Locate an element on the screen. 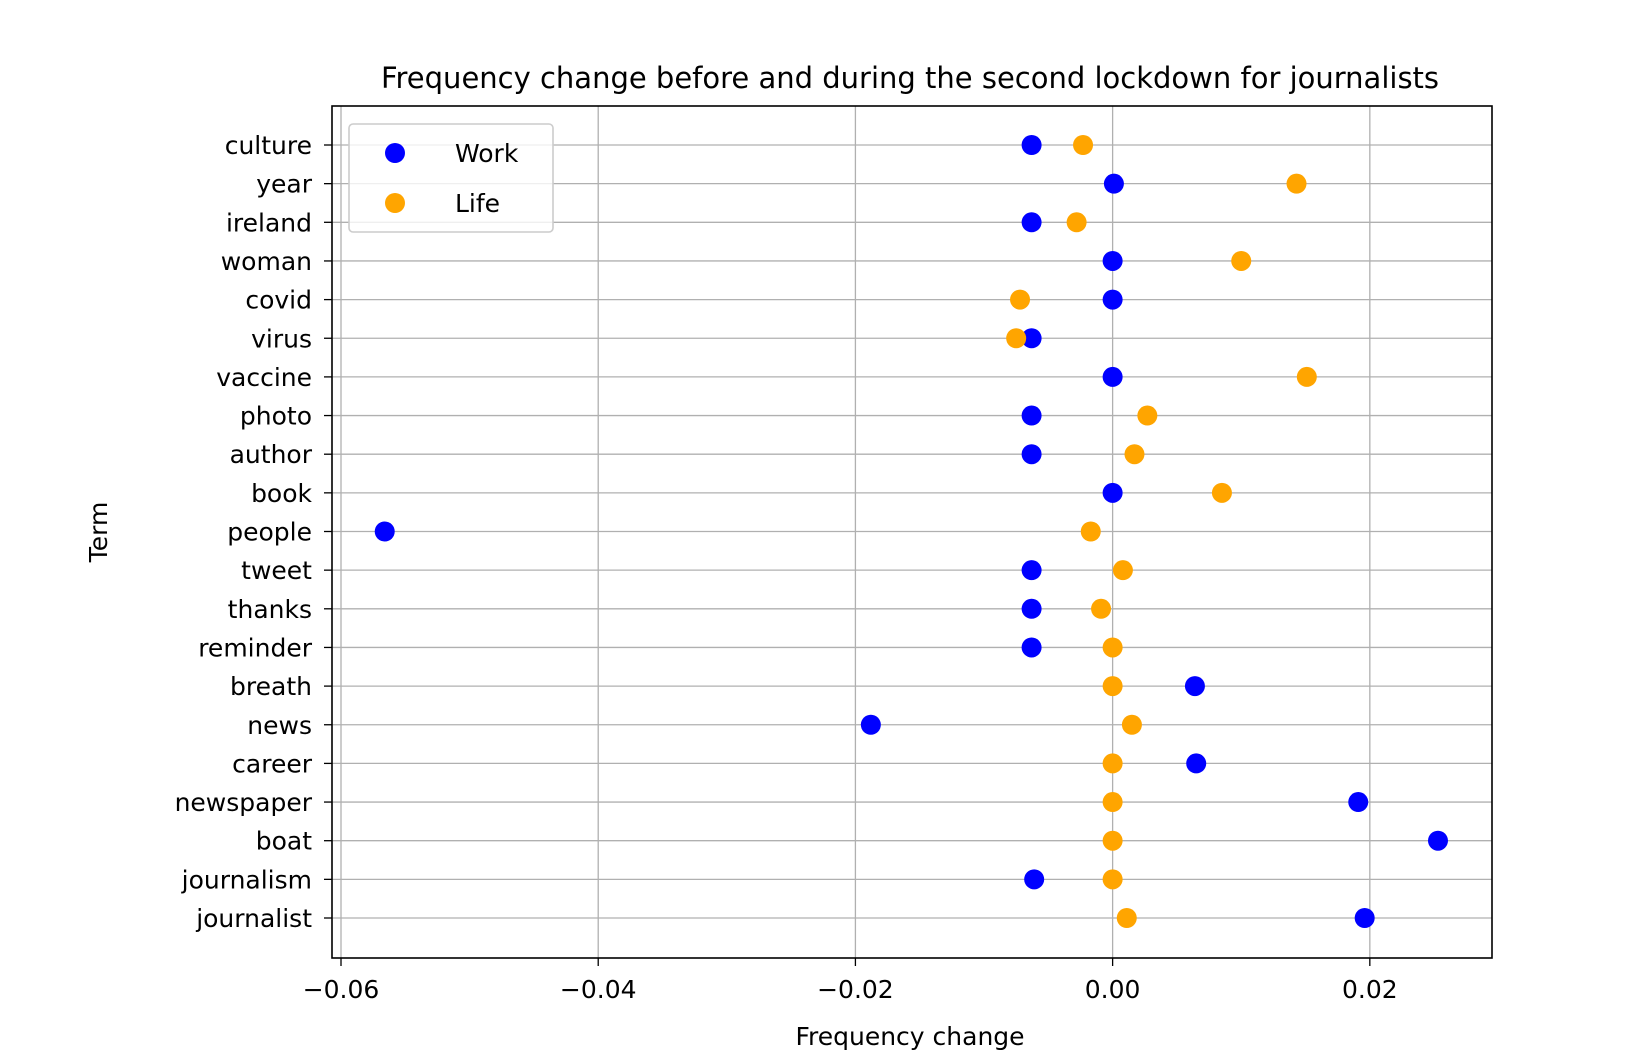 The height and width of the screenshot is (1060, 1650). point-work-book is located at coordinates (1112, 492).